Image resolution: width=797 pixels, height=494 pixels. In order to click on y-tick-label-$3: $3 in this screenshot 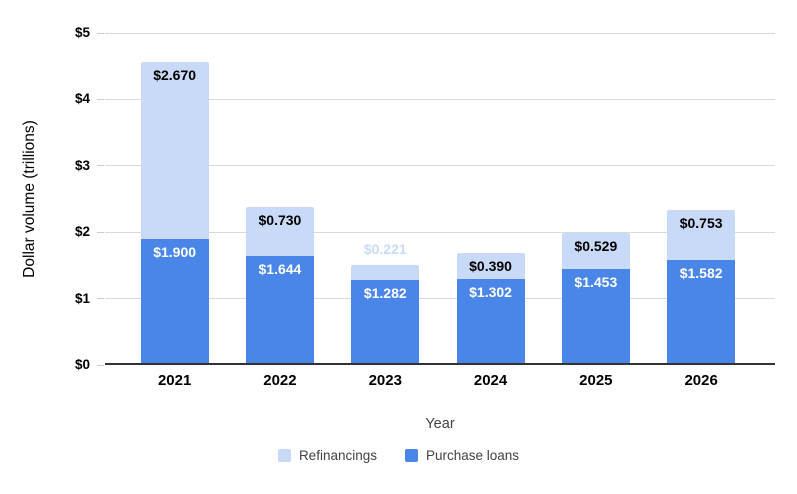, I will do `click(82, 165)`.